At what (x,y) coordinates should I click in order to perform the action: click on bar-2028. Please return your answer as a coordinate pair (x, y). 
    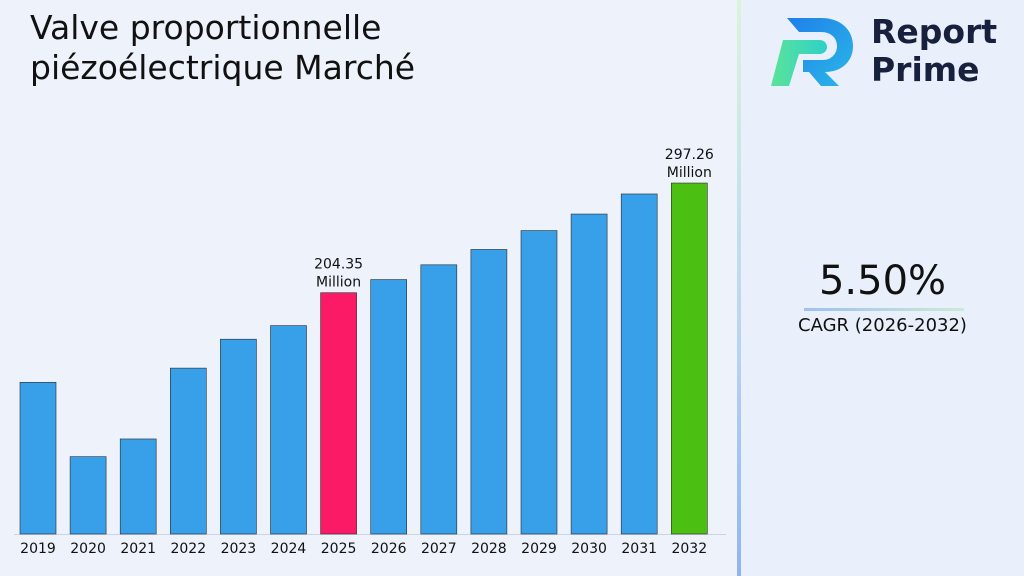
    Looking at the image, I should click on (489, 392).